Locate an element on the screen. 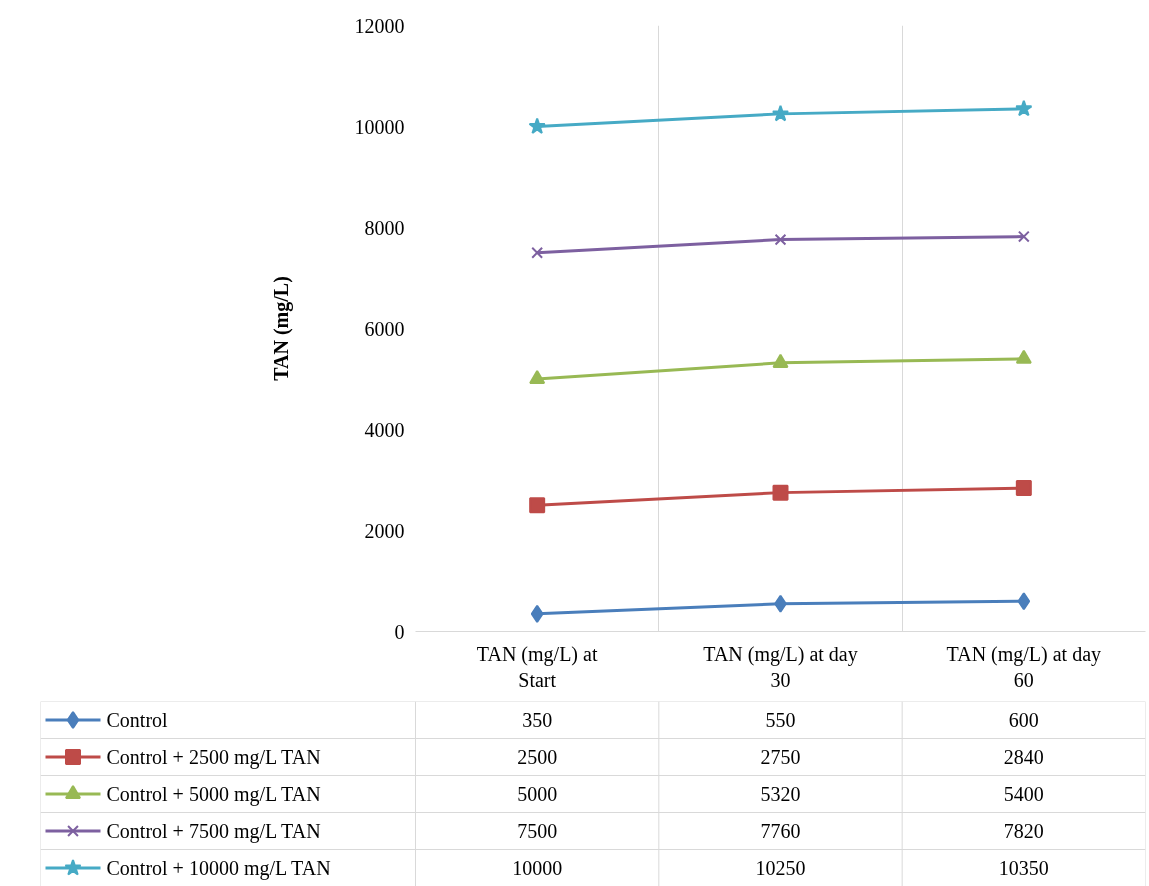 The height and width of the screenshot is (886, 1149). data-label: 2500 is located at coordinates (537, 757).